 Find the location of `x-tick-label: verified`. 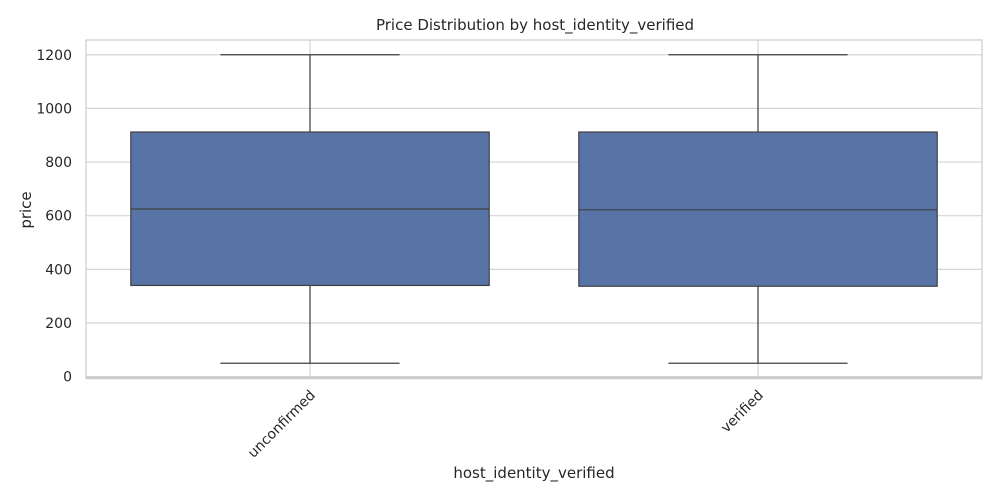

x-tick-label: verified is located at coordinates (742, 412).